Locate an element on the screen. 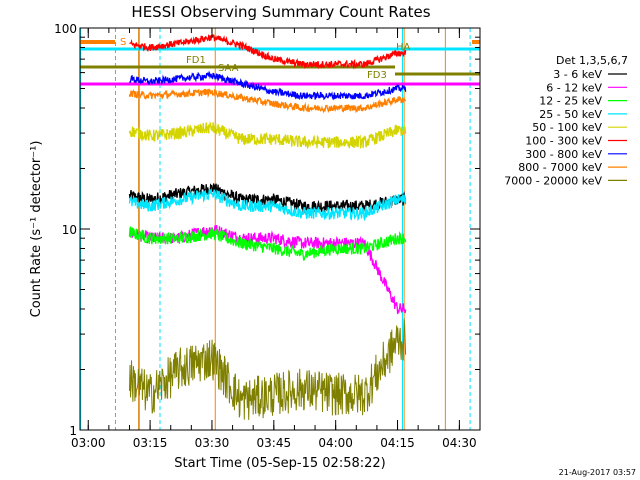 The width and height of the screenshot is (640, 480). y-tick-label: 1 is located at coordinates (73, 431).